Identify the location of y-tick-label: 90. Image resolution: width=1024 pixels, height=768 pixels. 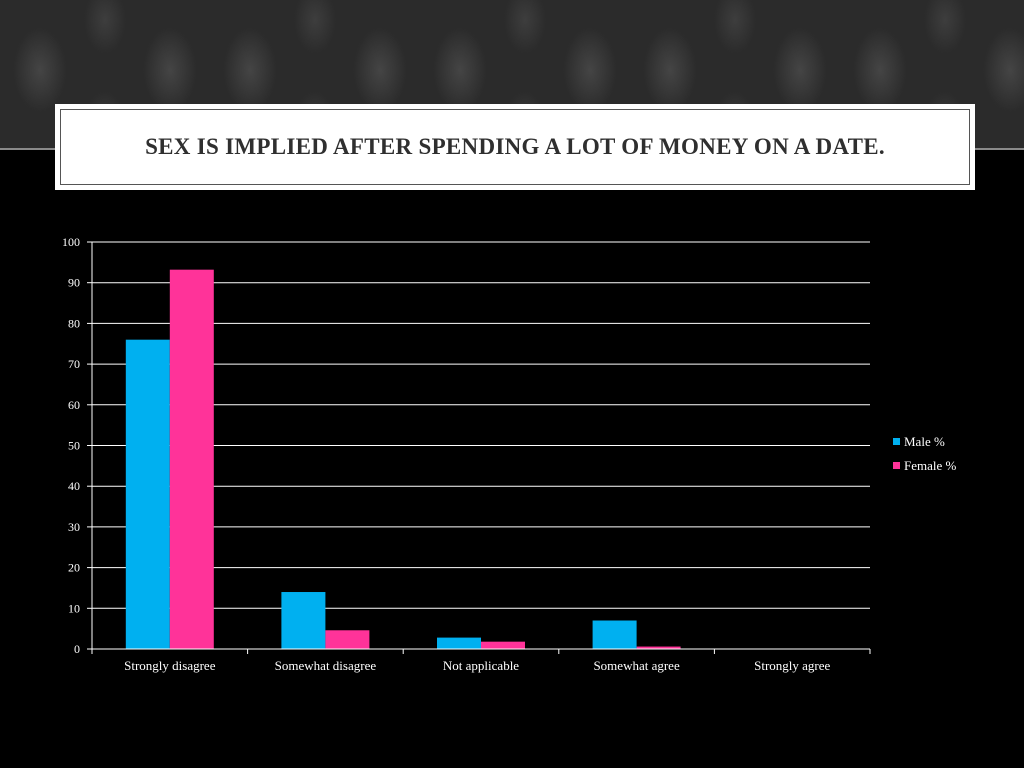
(74, 283).